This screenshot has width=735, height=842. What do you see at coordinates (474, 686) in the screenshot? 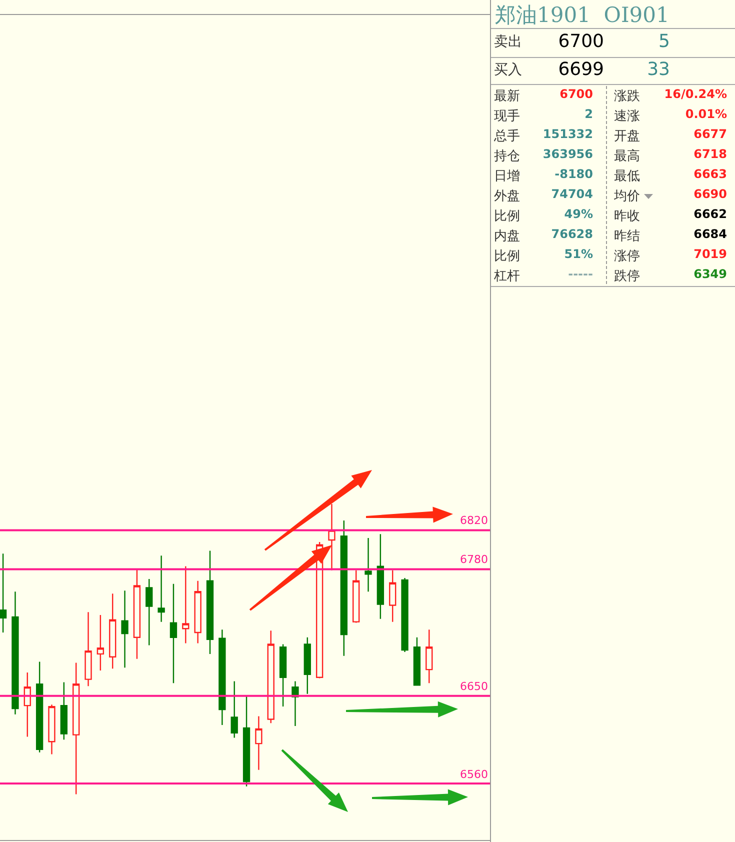
I see `ref-line-label: 6650` at bounding box center [474, 686].